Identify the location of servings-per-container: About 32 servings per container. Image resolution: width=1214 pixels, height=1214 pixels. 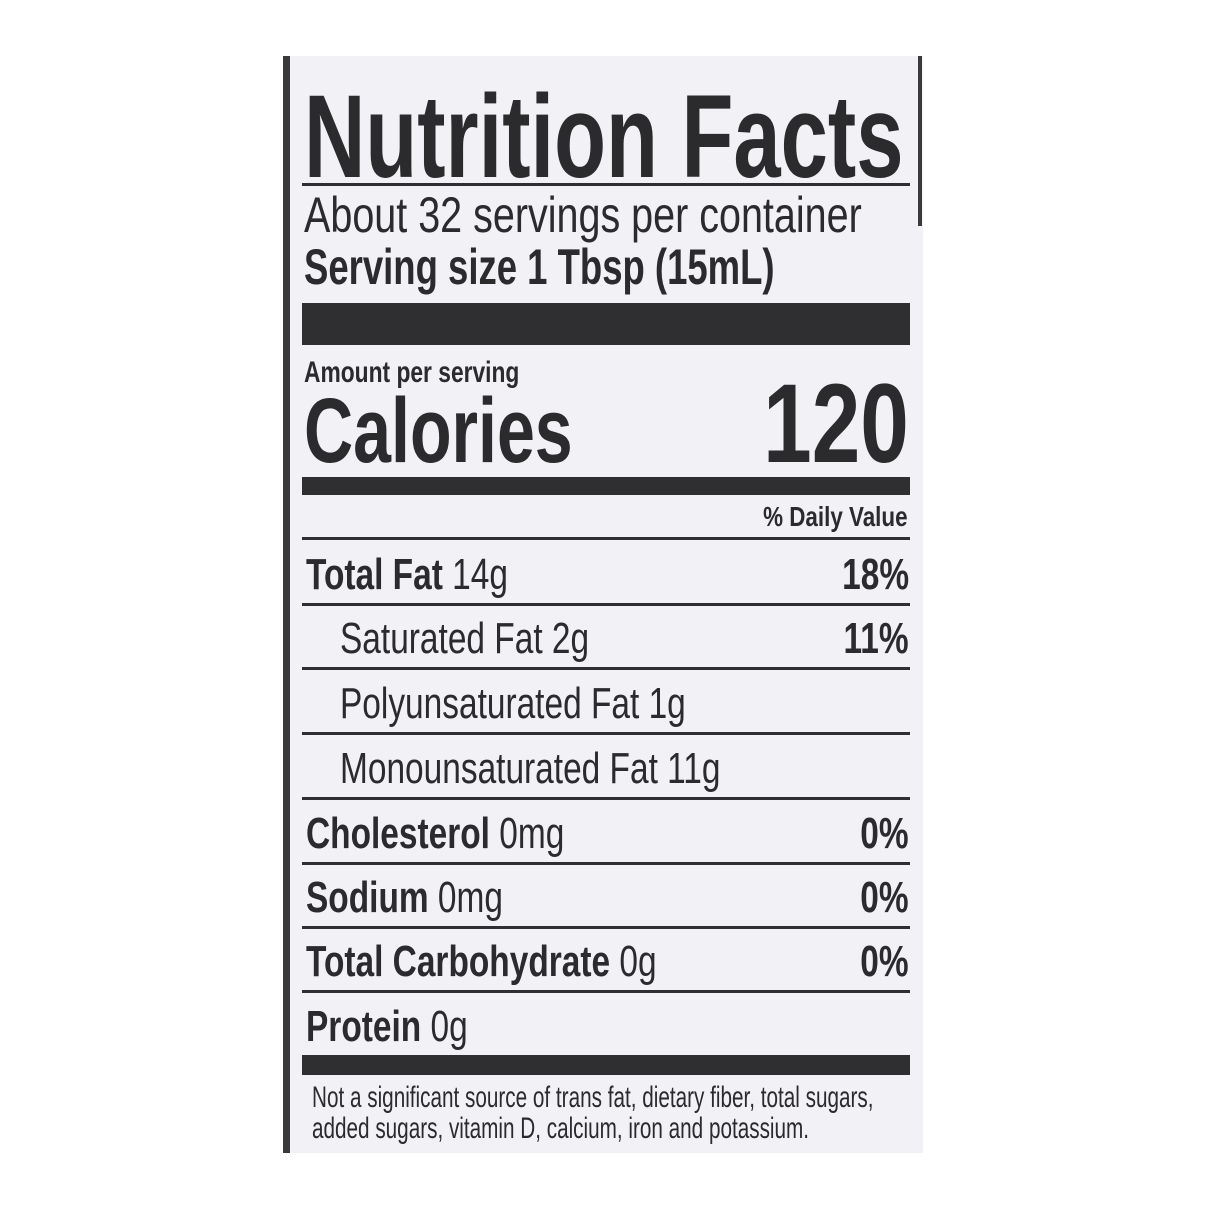
(583, 215).